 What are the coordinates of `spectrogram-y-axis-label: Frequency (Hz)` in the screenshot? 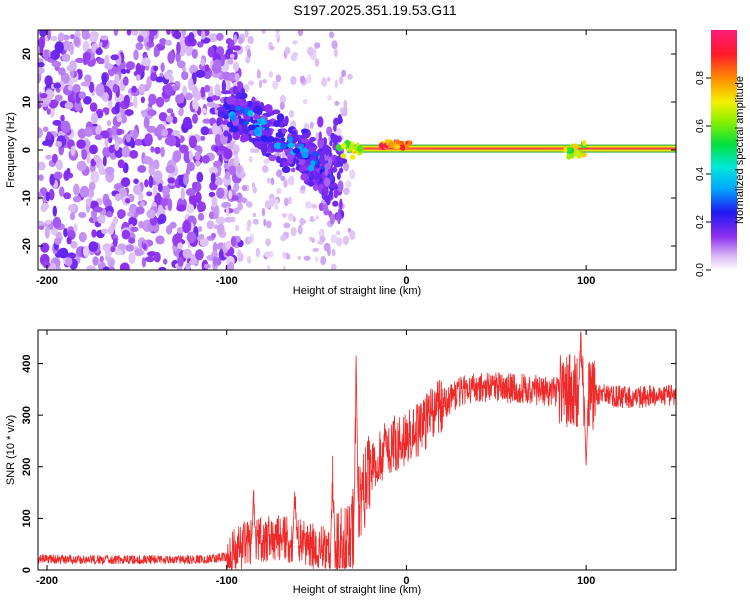 It's located at (11, 150).